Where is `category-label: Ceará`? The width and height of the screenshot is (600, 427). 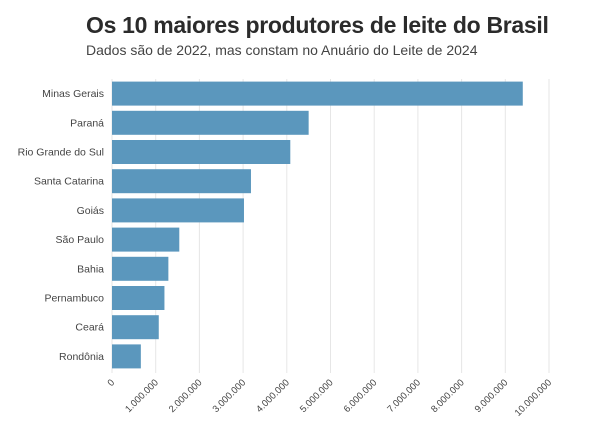
category-label: Ceará is located at coordinates (89, 328).